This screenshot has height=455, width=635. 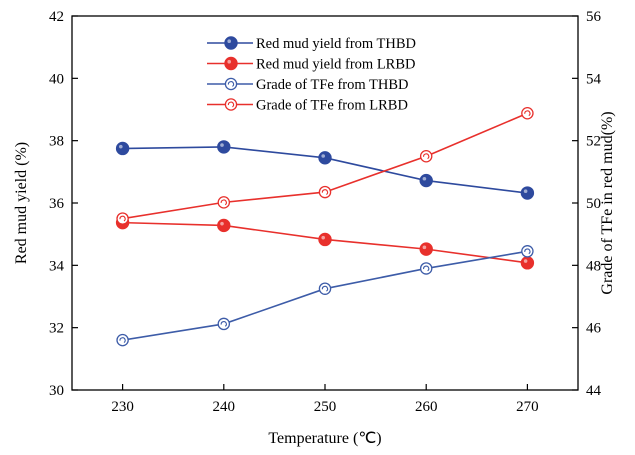 What do you see at coordinates (594, 17) in the screenshot?
I see `right-tick-label: 56` at bounding box center [594, 17].